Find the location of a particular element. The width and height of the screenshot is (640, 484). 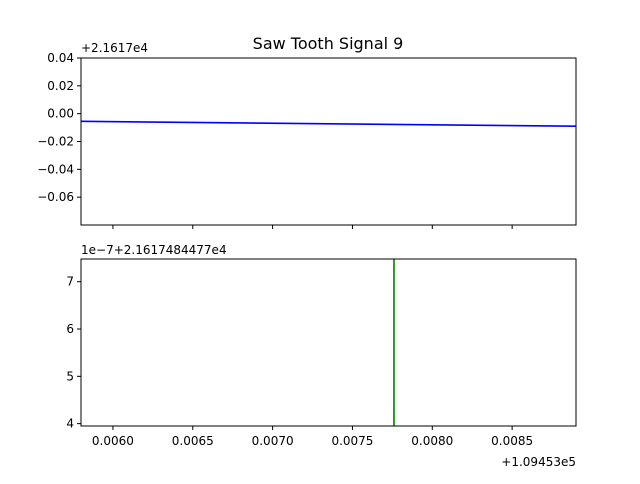

y-tick-label: 0.04 is located at coordinates (60, 58).